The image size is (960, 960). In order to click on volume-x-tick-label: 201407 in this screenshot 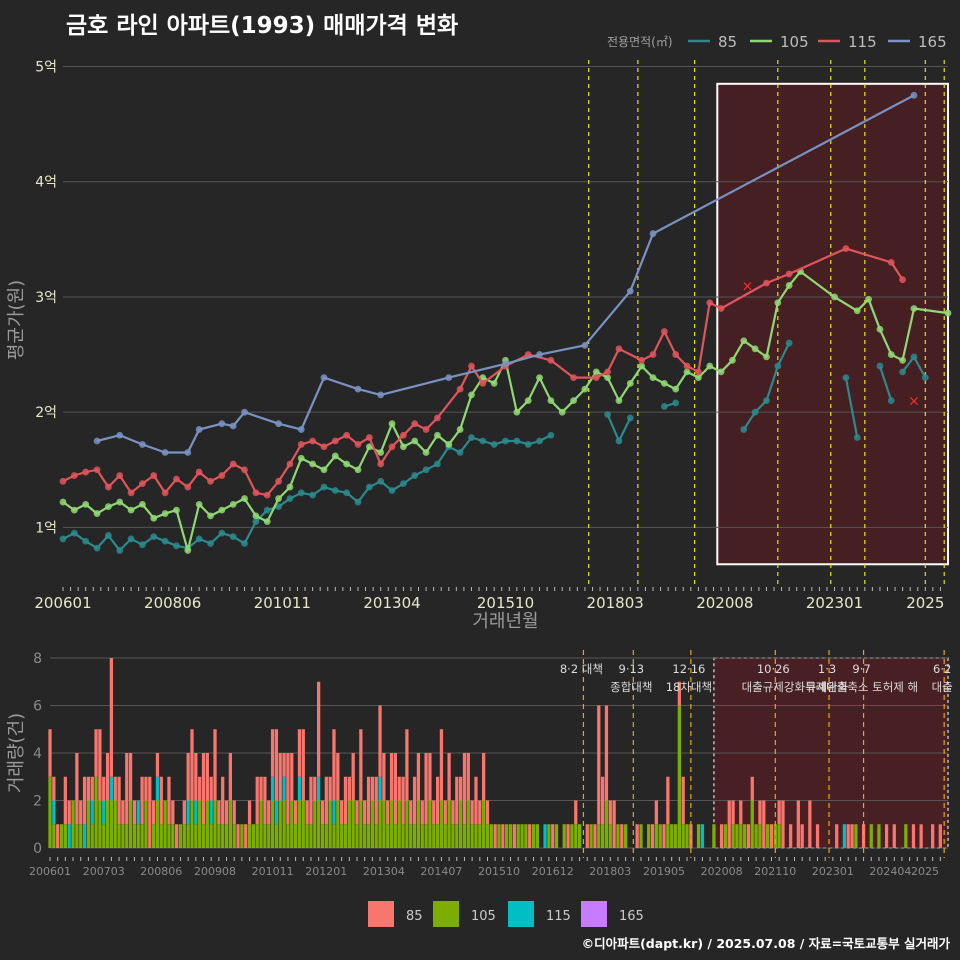, I will do `click(441, 871)`.